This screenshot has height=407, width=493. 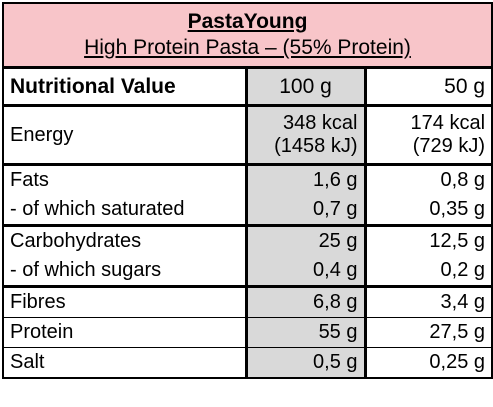 What do you see at coordinates (124, 86) in the screenshot?
I see `header-nutritional-value: Nutritional Value` at bounding box center [124, 86].